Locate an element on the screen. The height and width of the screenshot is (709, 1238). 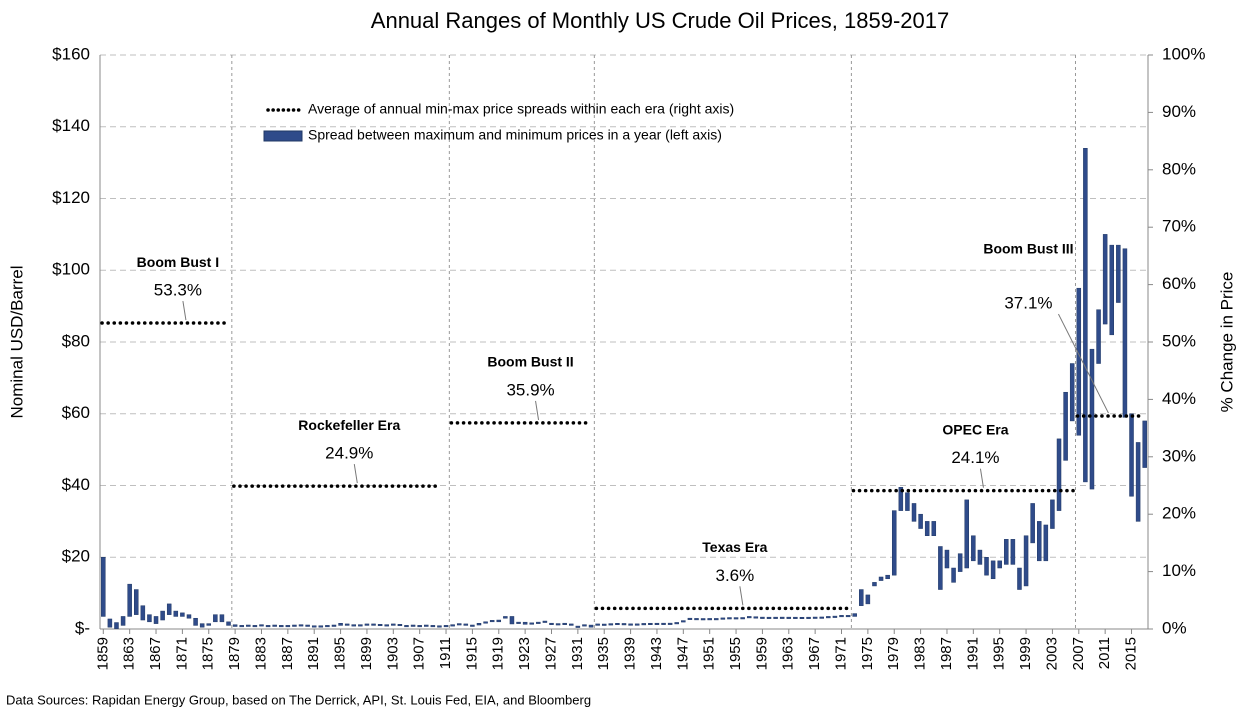
y2-tick-label: 60% is located at coordinates (1179, 283).